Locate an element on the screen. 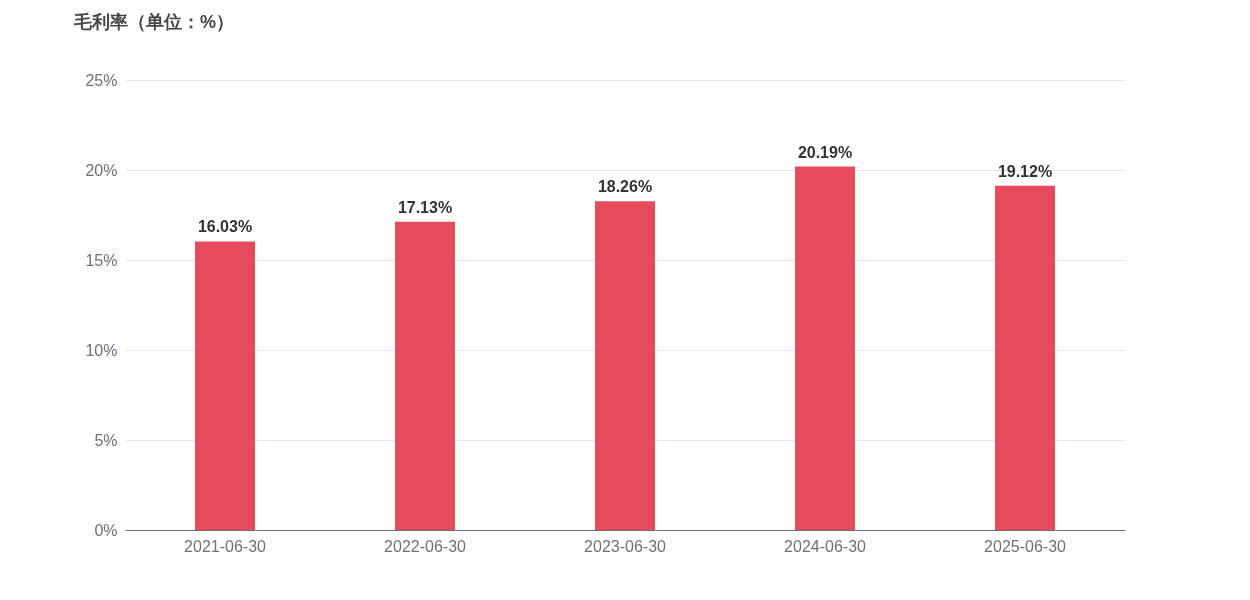 Image resolution: width=1250 pixels, height=600 pixels. y-tick-label: 5% is located at coordinates (106, 440).